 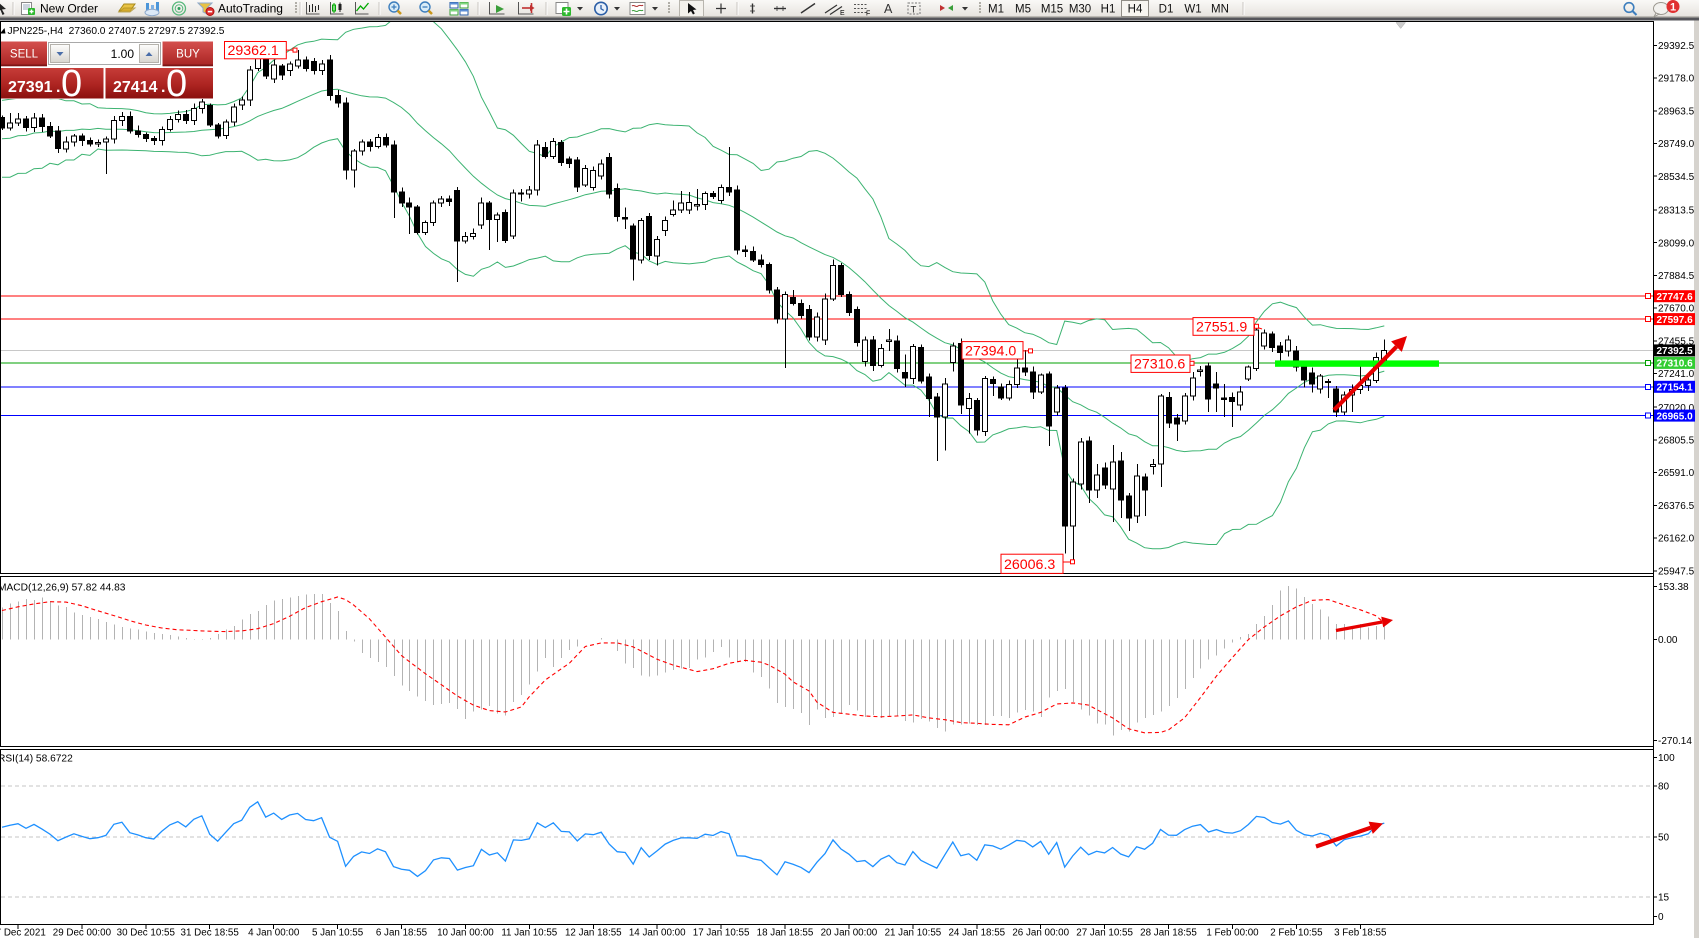 I want to click on svg-text: 100, so click(x=1666, y=758).